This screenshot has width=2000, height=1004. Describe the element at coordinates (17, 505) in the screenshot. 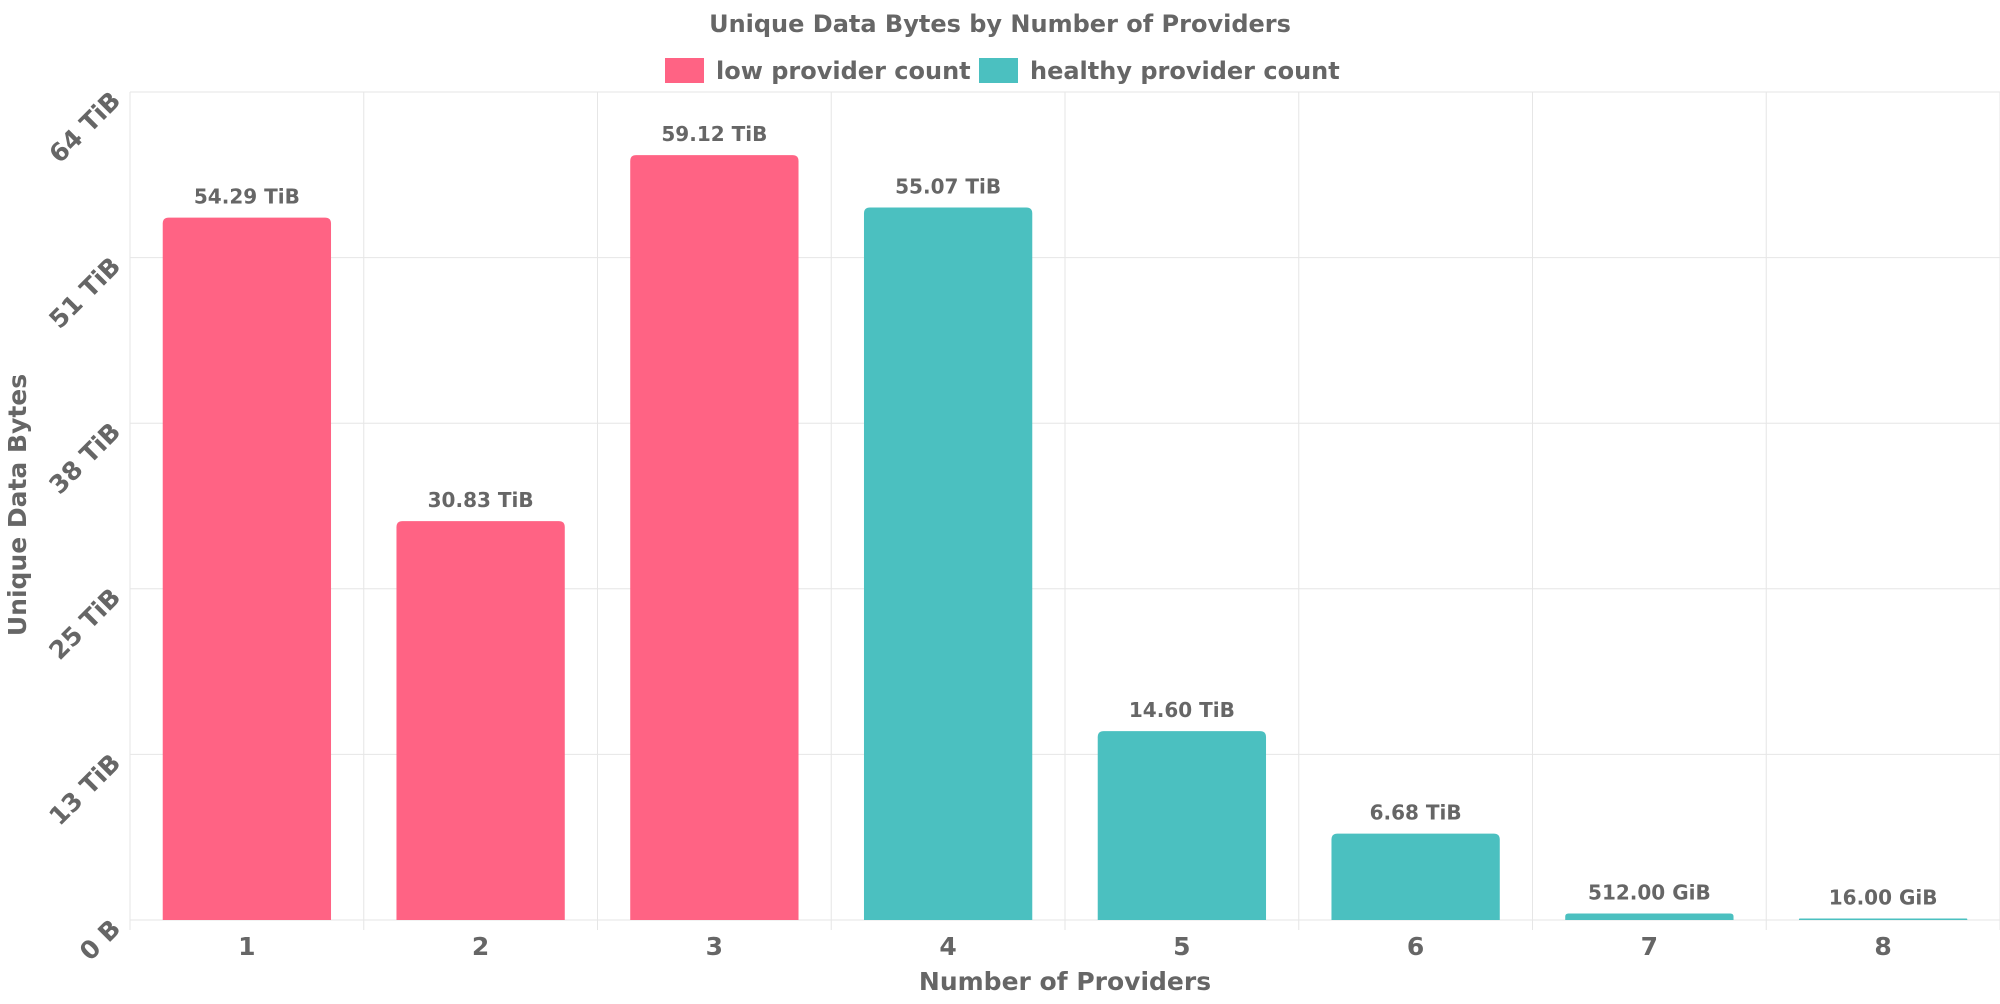

I see `y-axis-title: Unique Data Bytes` at that location.